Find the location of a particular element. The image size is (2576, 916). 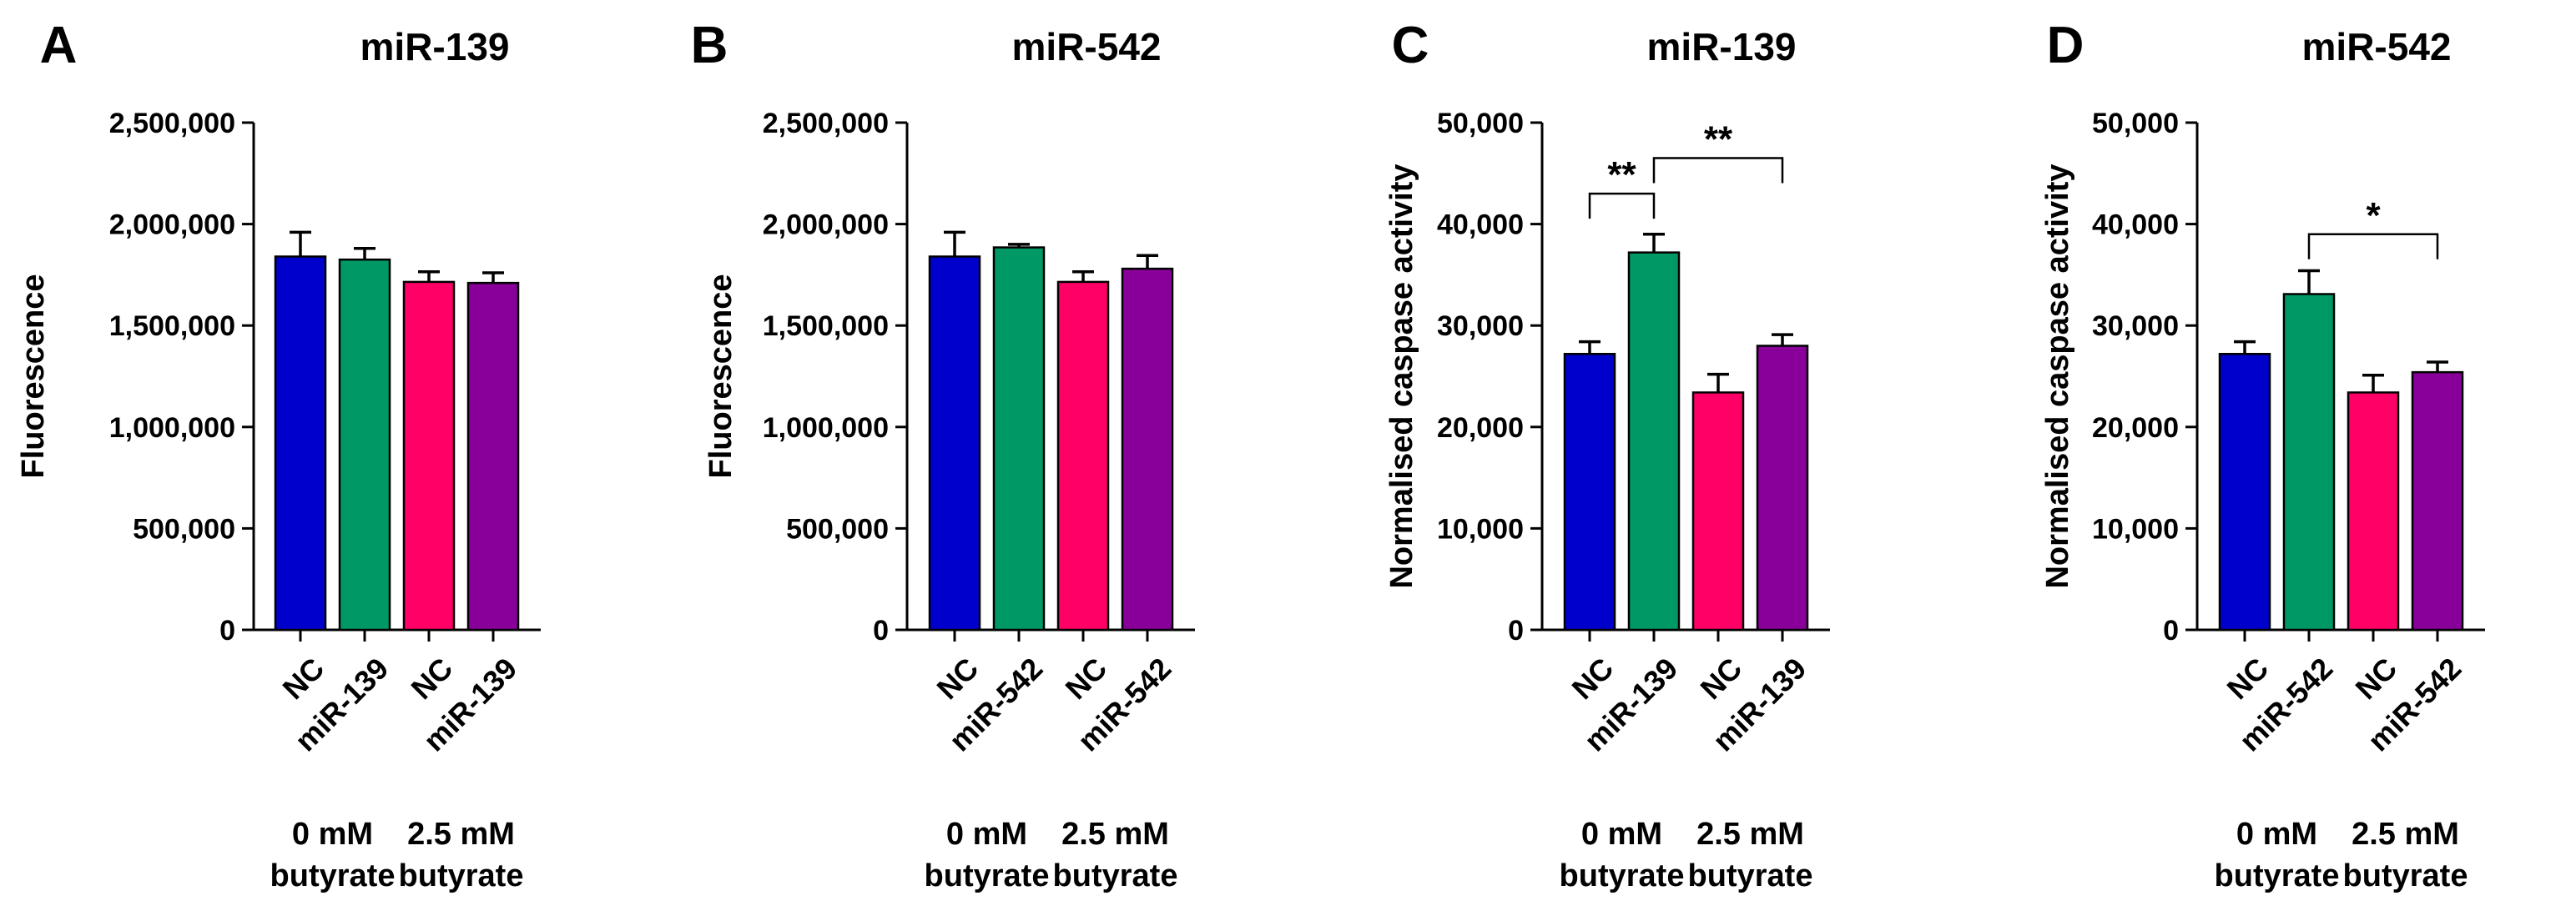

panel-letter: B is located at coordinates (709, 46).